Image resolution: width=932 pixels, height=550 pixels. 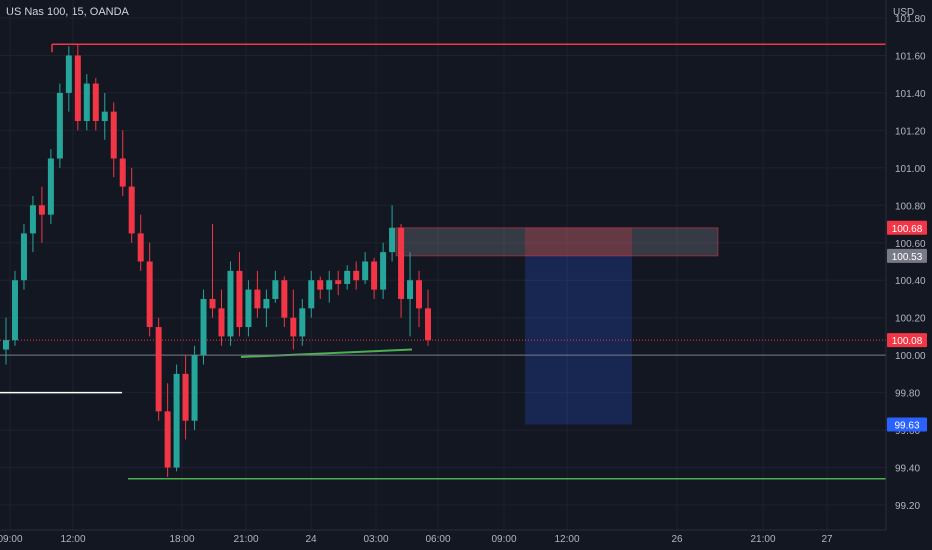 I want to click on y-tick-label: 101.40, so click(x=910, y=94).